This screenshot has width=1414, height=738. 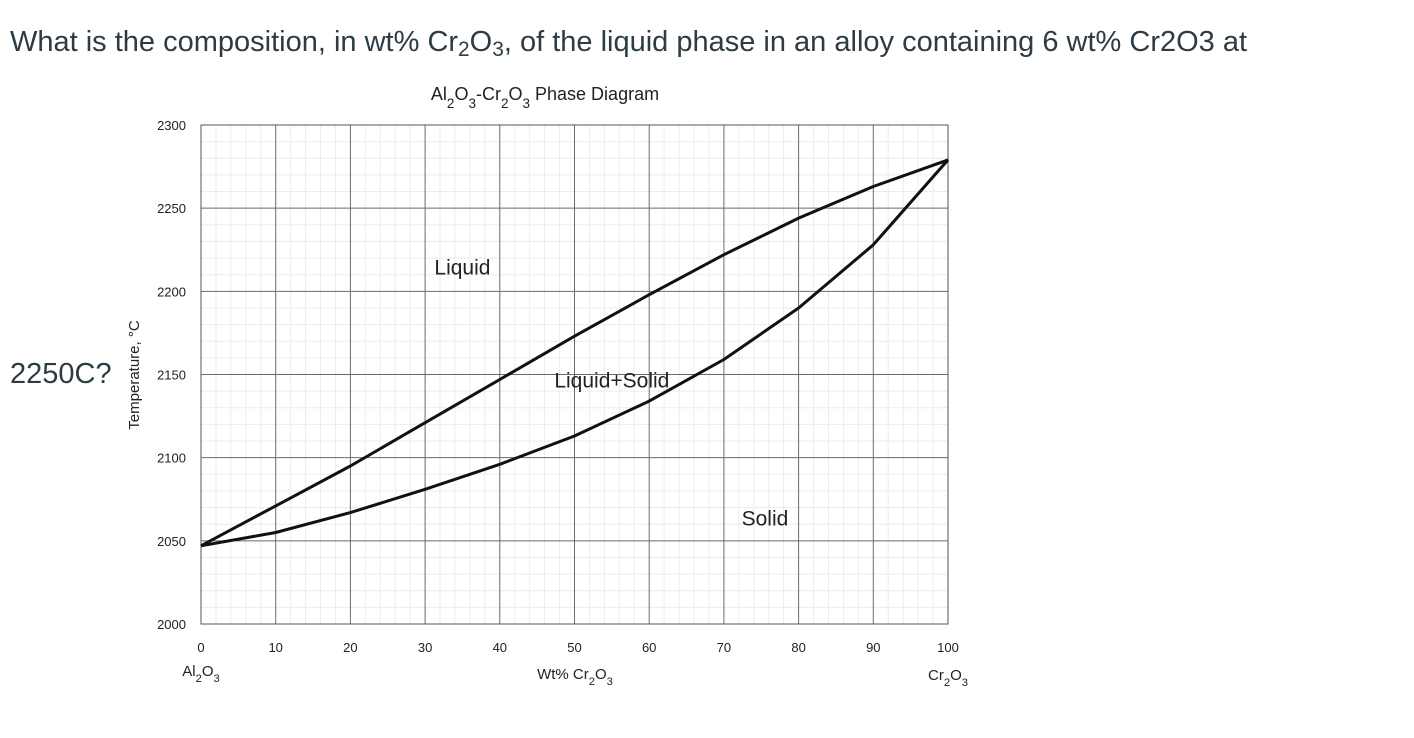 I want to click on region-label: Liquid+Solid, so click(x=611, y=380).